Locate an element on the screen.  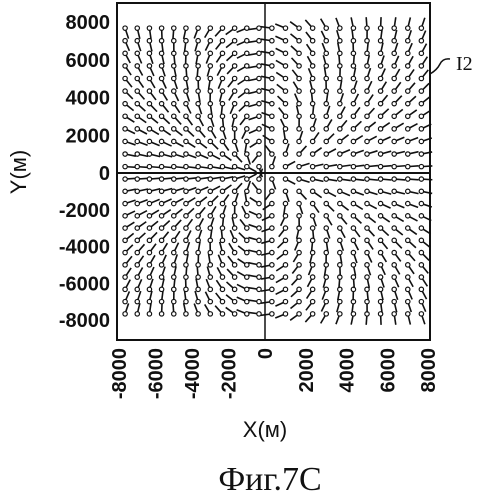
reference-leader is located at coordinates (440, 66).